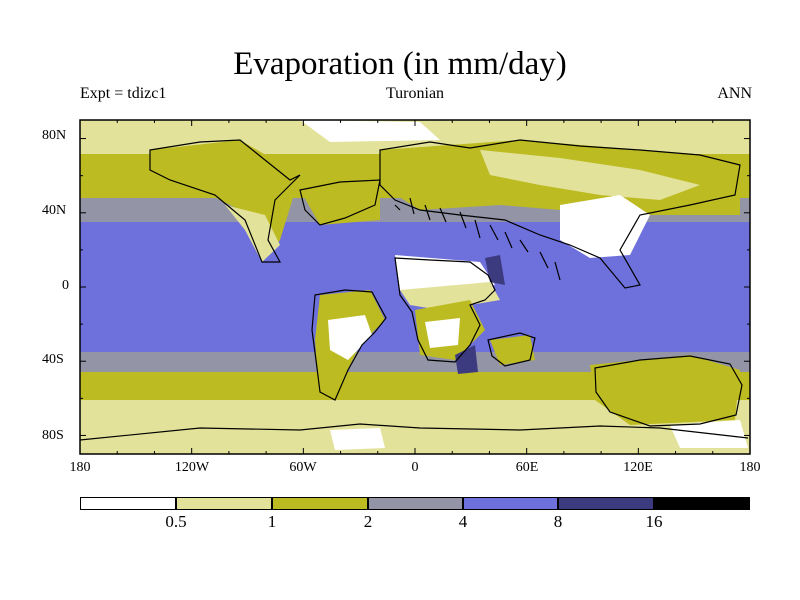  What do you see at coordinates (350, 337) in the screenshot?
I see `south-america-desert` at bounding box center [350, 337].